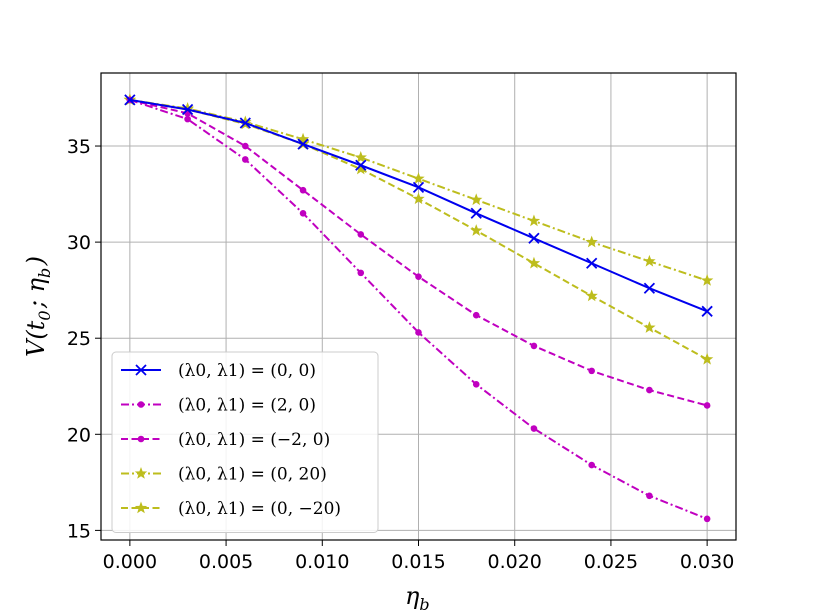 The width and height of the screenshot is (817, 613). What do you see at coordinates (226, 562) in the screenshot?
I see `x-tick-label: 0.005` at bounding box center [226, 562].